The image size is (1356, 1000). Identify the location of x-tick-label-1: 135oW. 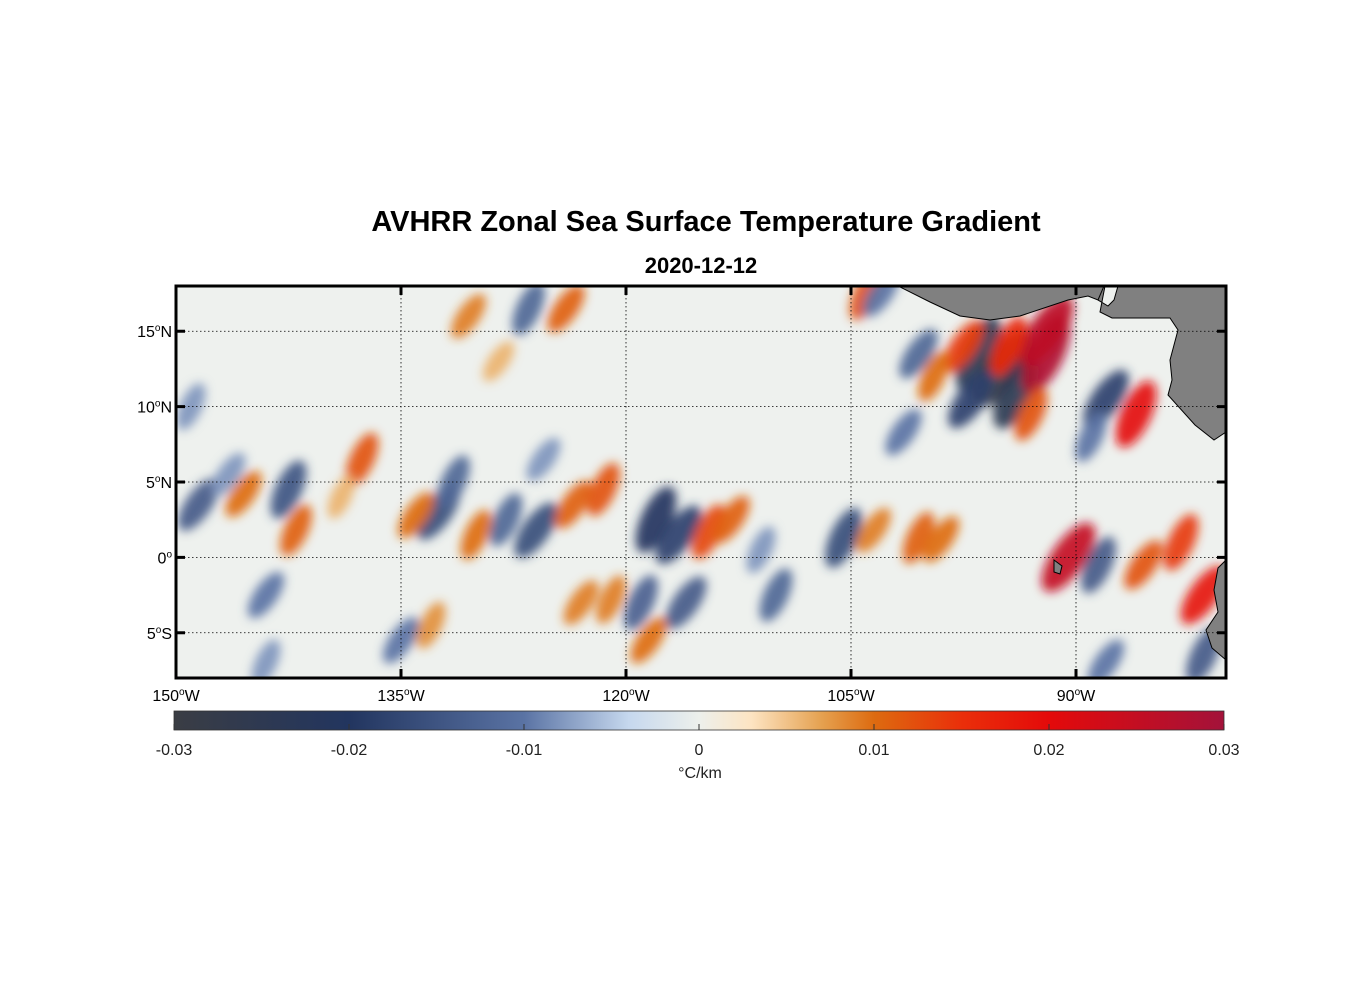
(401, 696).